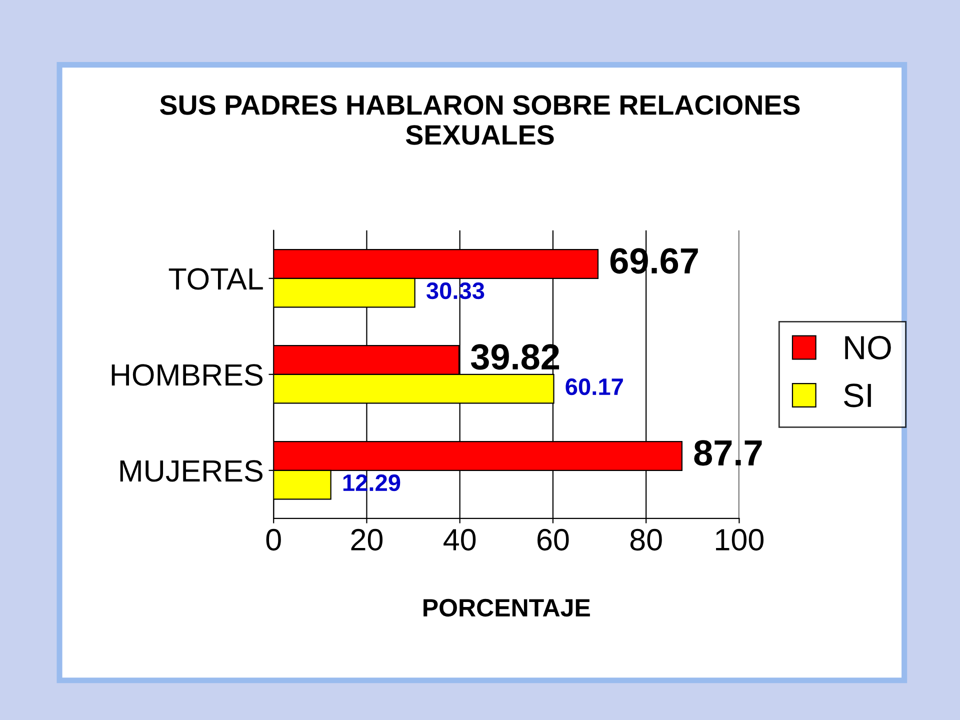 Image resolution: width=960 pixels, height=720 pixels. Describe the element at coordinates (868, 348) in the screenshot. I see `legend-label: NO` at that location.